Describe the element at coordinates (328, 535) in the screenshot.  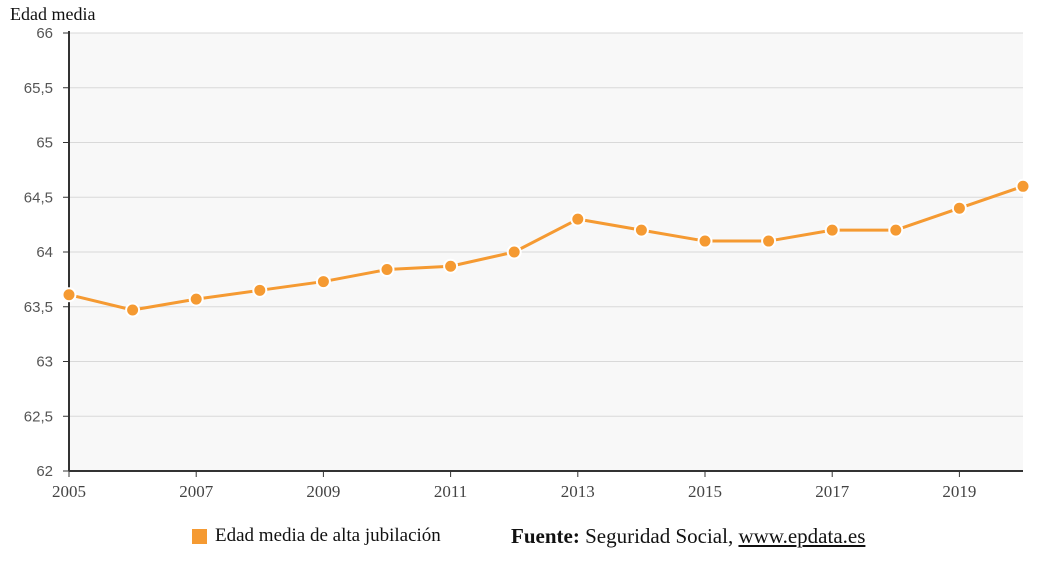
I see `legend-label: Edad media de alta jubilación` at that location.